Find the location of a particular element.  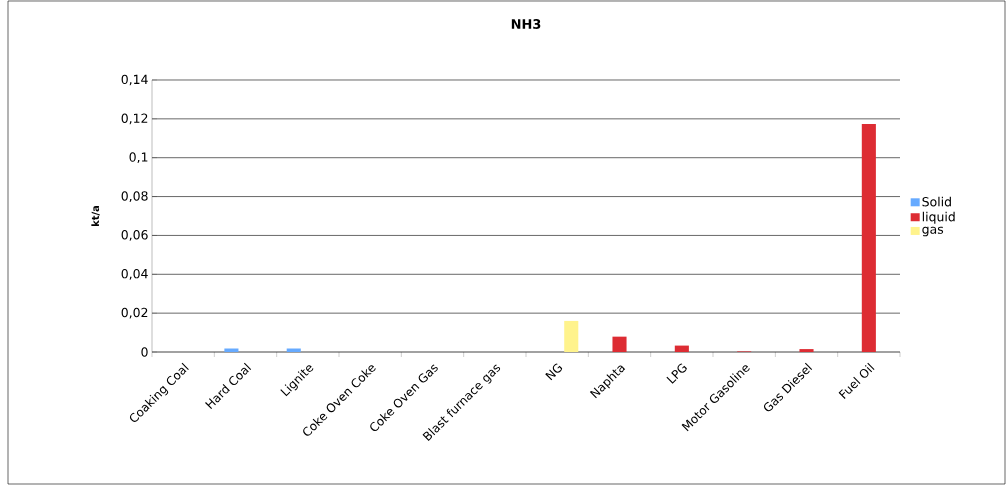

x-tick-label: NG is located at coordinates (554, 372).